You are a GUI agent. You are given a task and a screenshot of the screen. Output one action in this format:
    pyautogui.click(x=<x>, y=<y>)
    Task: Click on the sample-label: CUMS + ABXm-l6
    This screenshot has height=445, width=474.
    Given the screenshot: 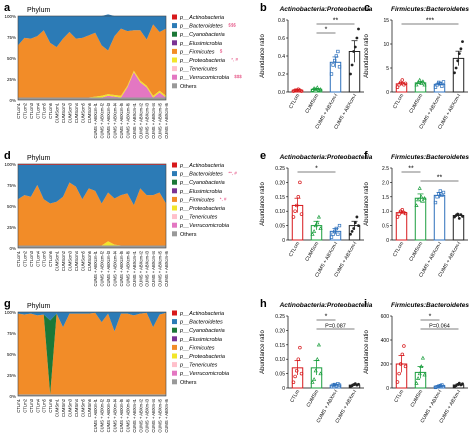 What is the action you would take?
    pyautogui.click(x=127, y=415)
    